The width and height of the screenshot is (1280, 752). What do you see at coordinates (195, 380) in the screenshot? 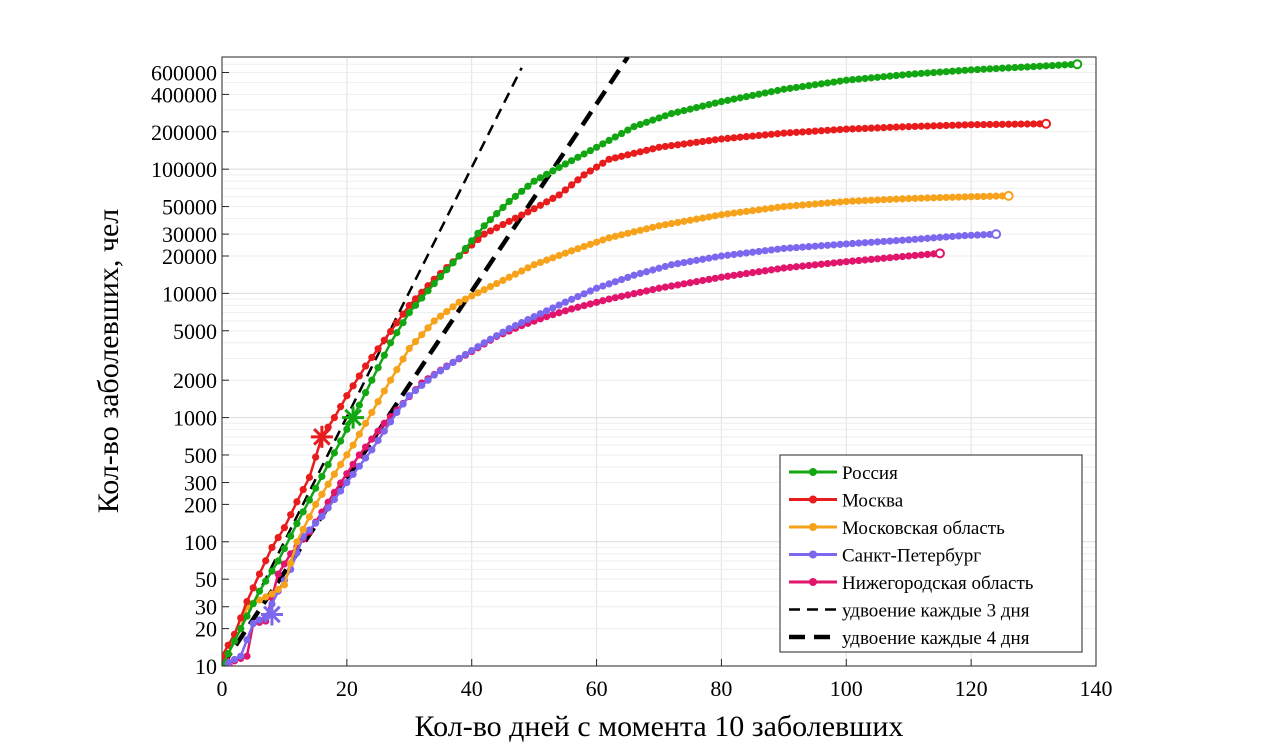
I see `y-tick-label: 2000` at bounding box center [195, 380].